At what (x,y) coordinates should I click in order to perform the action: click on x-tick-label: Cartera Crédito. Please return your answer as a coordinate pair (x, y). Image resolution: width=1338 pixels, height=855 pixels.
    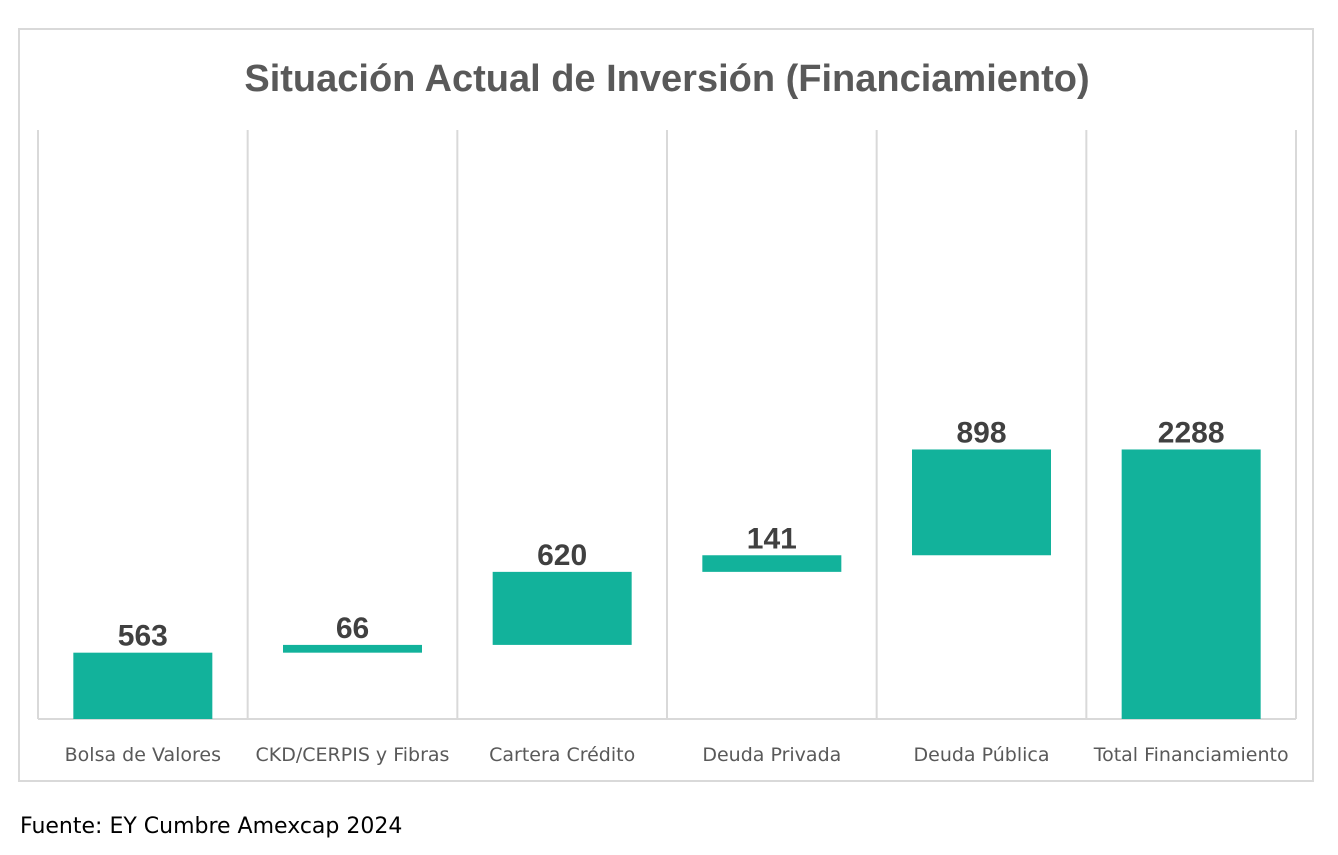
    Looking at the image, I should click on (562, 755).